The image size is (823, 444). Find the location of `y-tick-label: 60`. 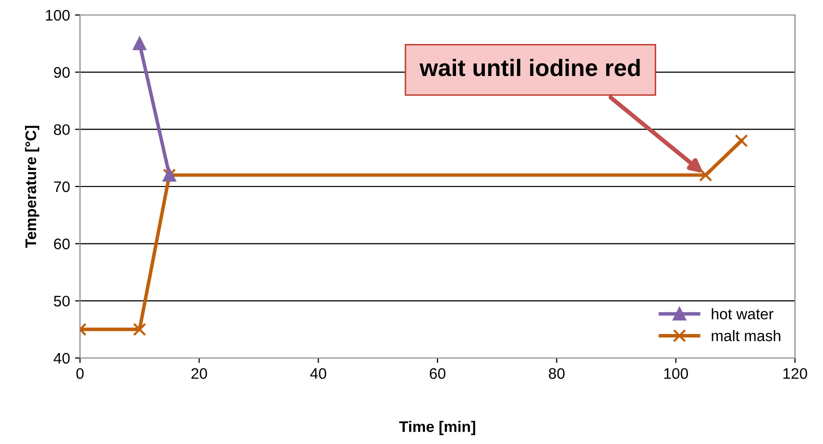

y-tick-label: 60 is located at coordinates (62, 244).